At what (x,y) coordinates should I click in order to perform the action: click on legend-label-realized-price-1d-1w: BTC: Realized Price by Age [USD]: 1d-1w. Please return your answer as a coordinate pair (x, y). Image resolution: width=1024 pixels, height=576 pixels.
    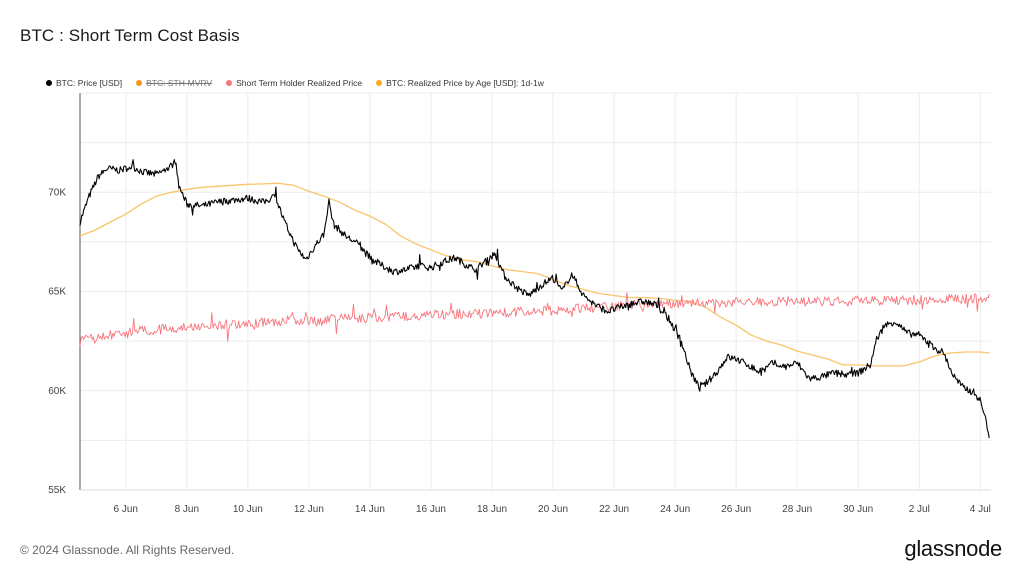
    Looking at the image, I should click on (465, 83).